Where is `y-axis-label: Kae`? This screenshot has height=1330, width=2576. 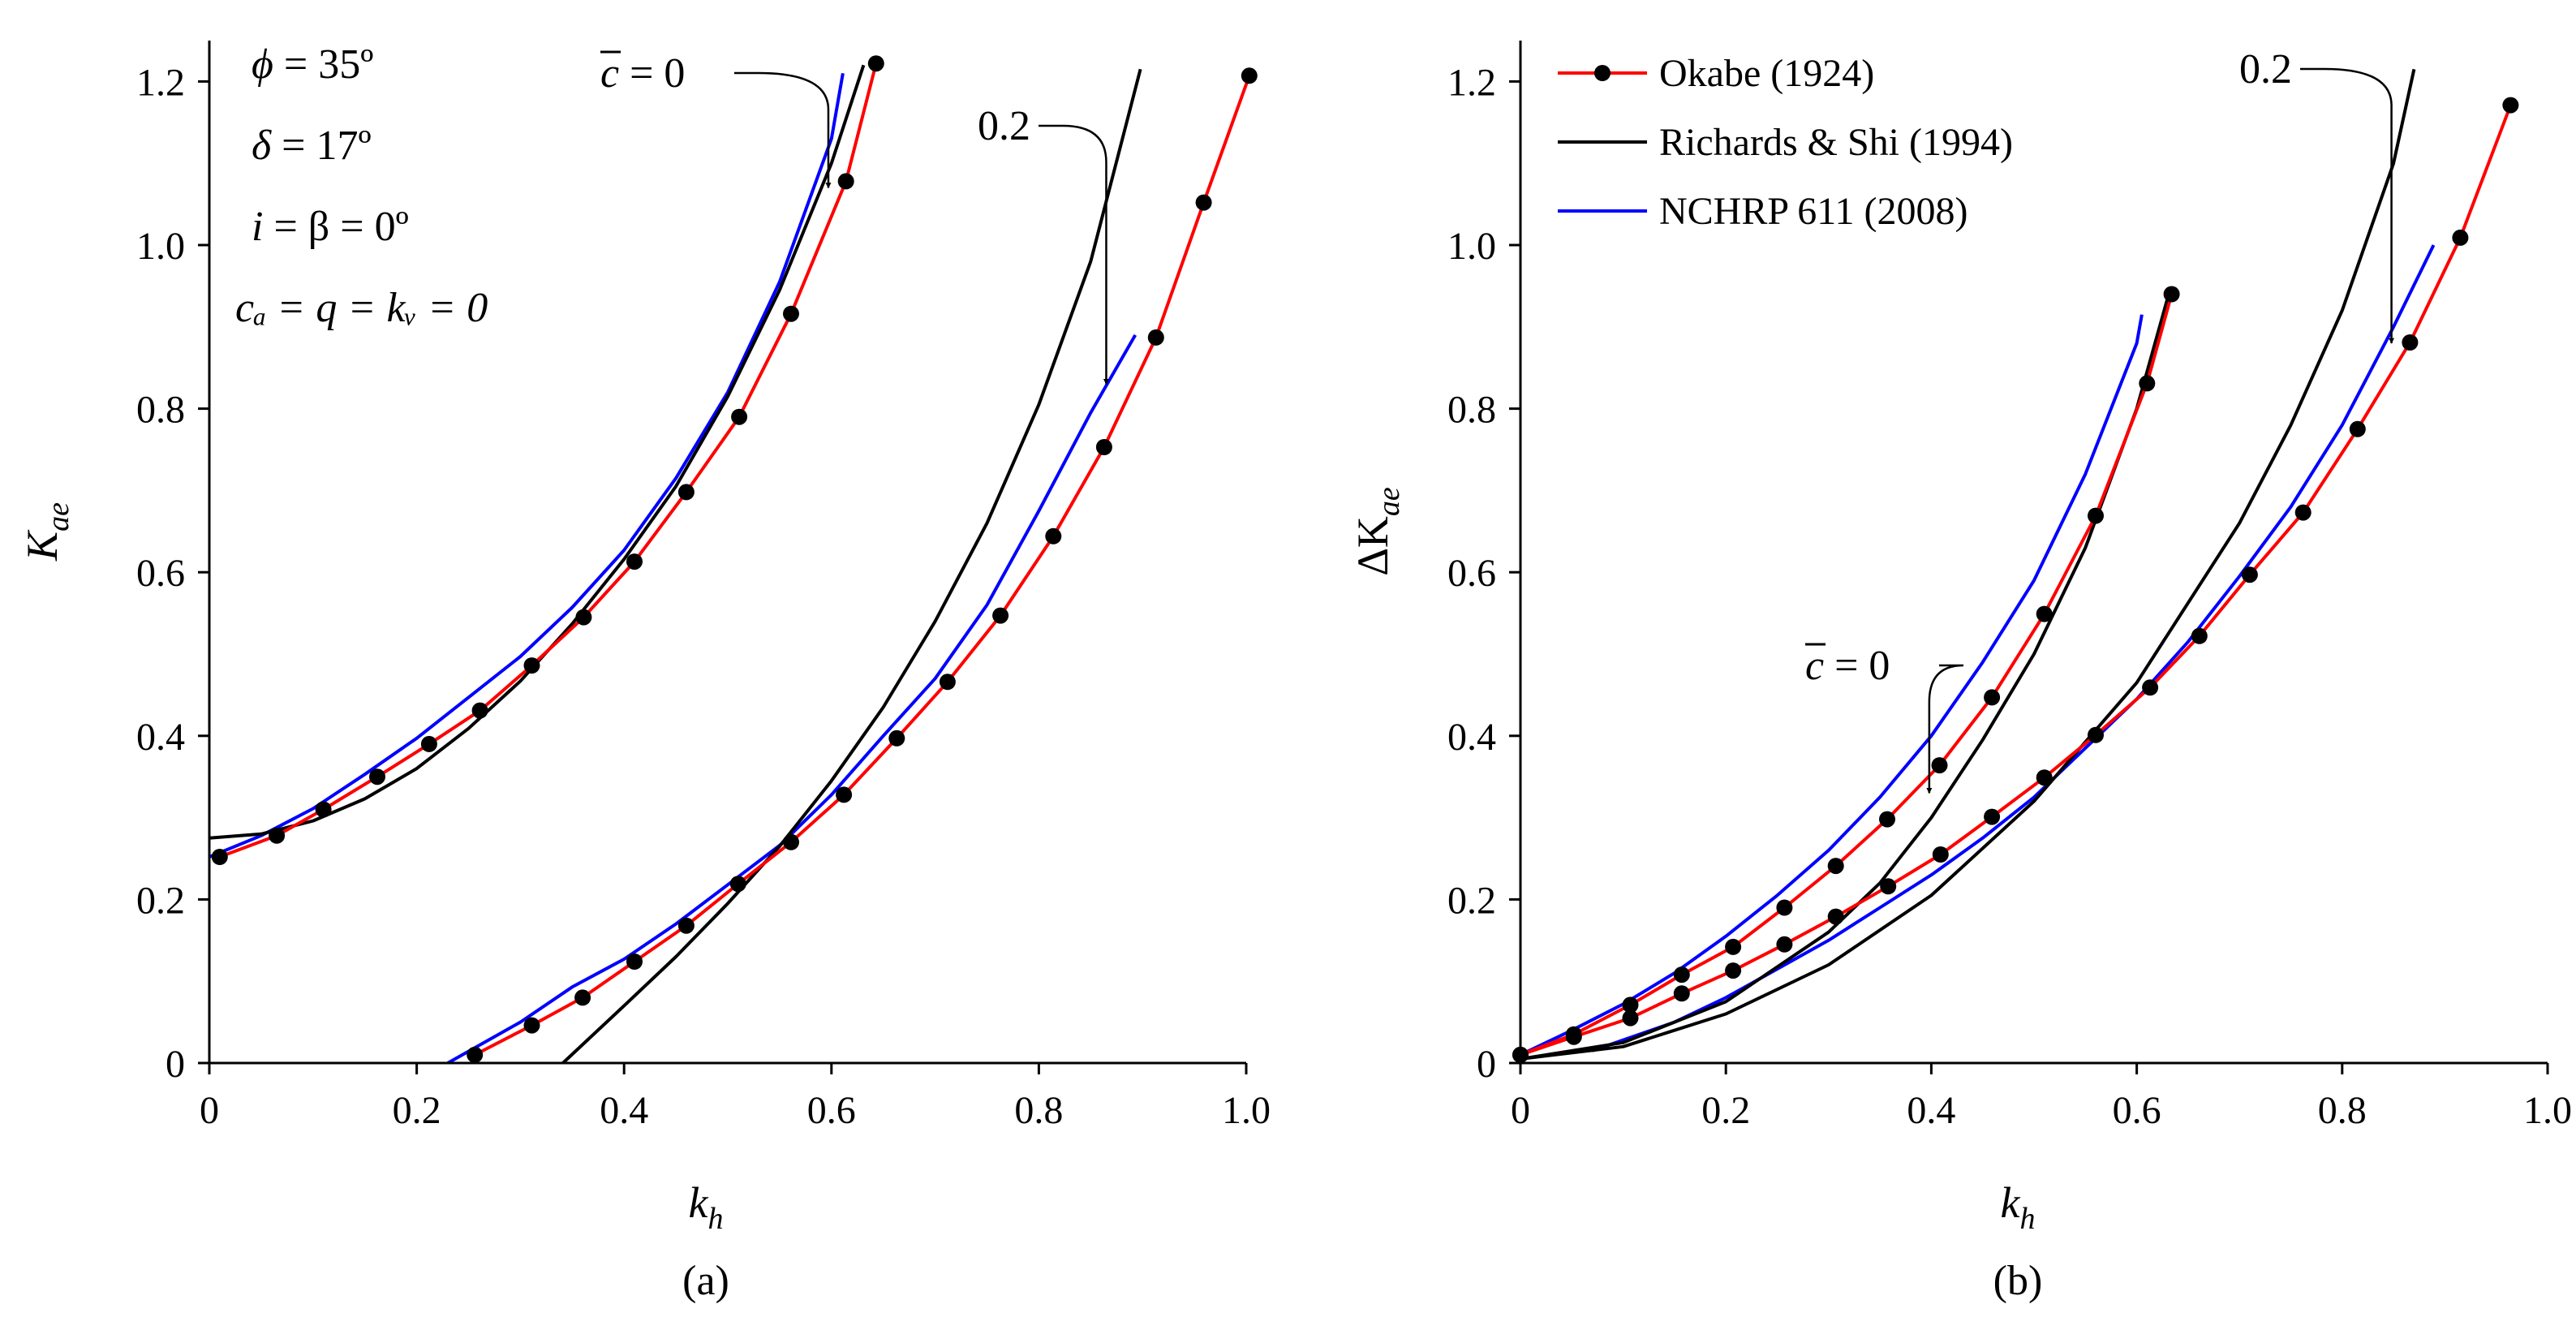 y-axis-label: Kae is located at coordinates (46, 532).